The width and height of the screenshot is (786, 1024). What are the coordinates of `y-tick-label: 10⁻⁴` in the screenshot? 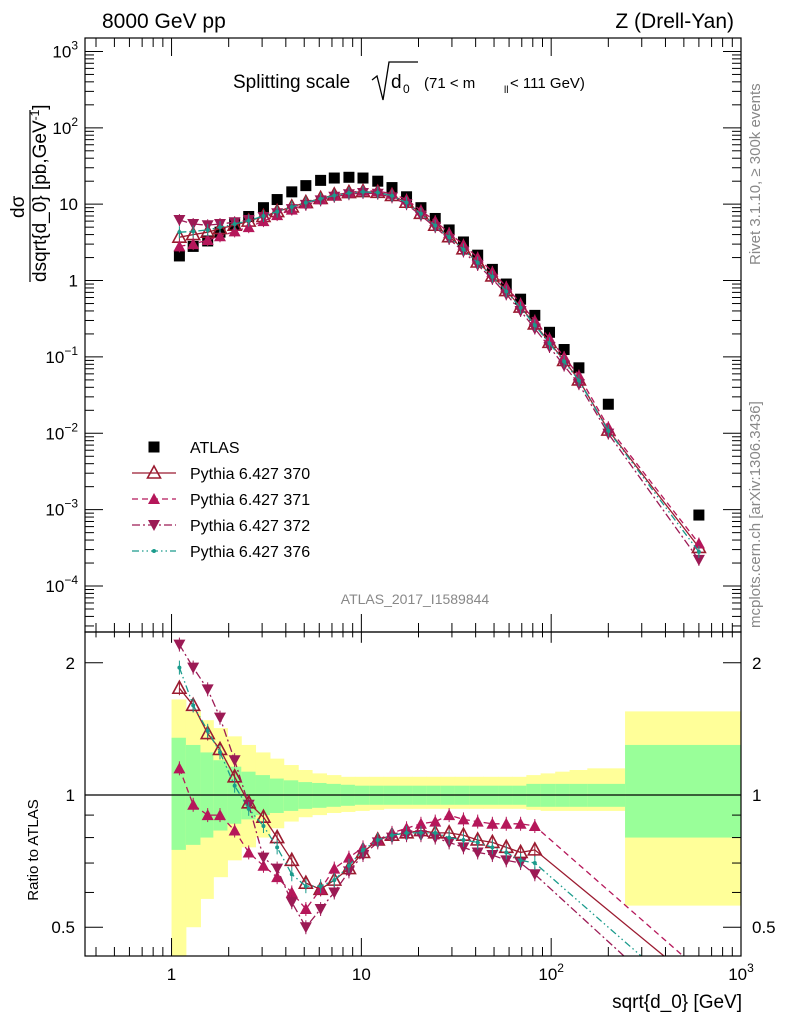 It's located at (61, 584).